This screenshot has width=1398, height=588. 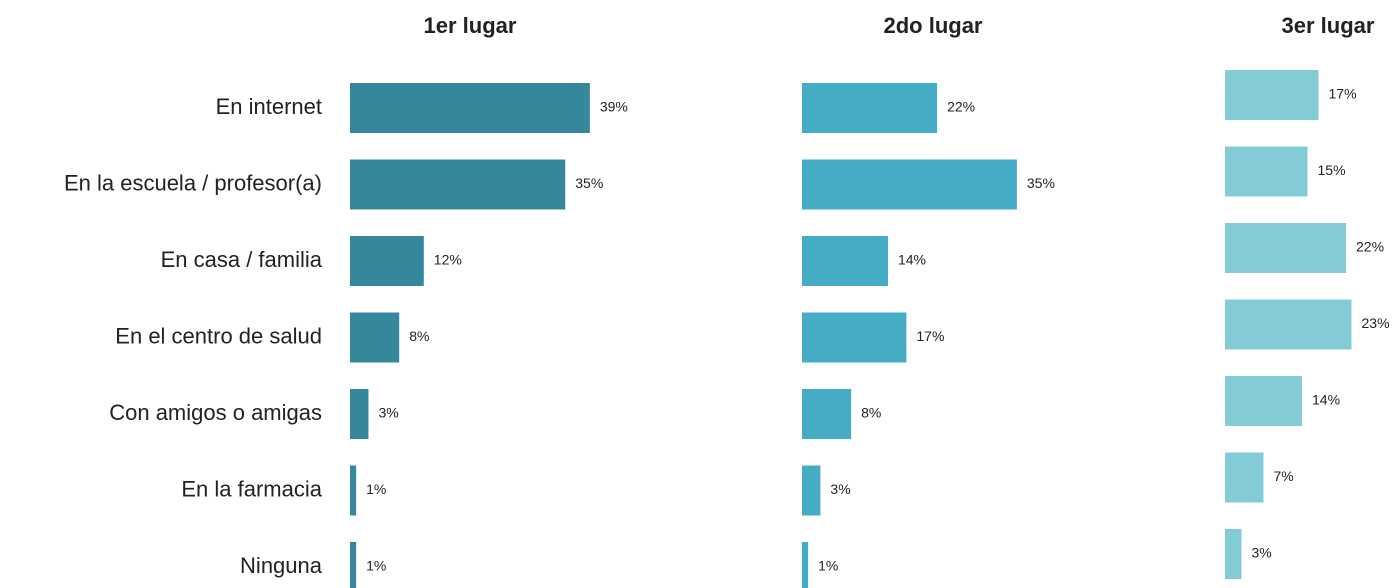 I want to click on category-label: En la escuela / profesor(a), so click(x=193, y=182).